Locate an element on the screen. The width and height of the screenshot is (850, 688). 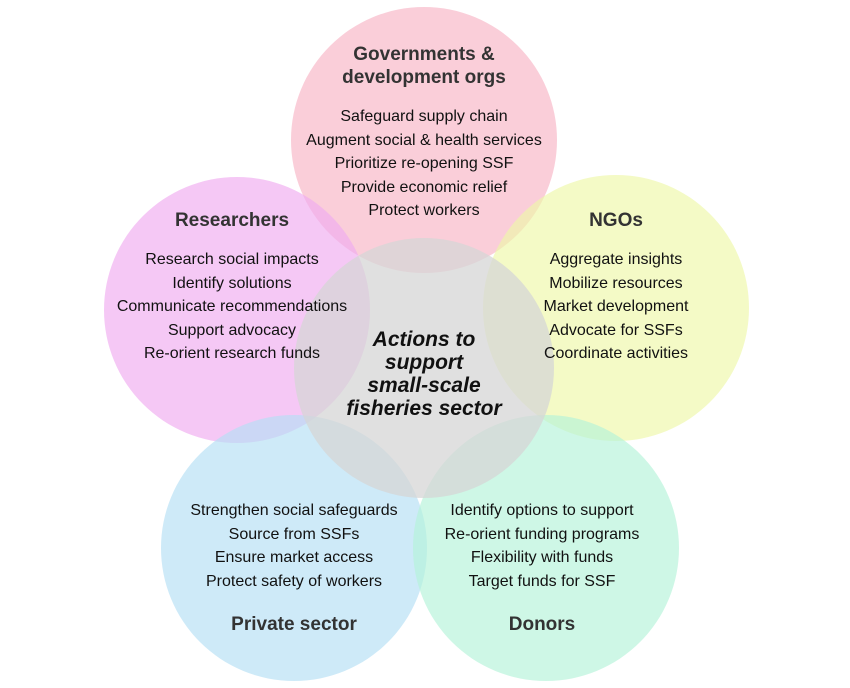
list-item: Ensure market access is located at coordinates (294, 557).